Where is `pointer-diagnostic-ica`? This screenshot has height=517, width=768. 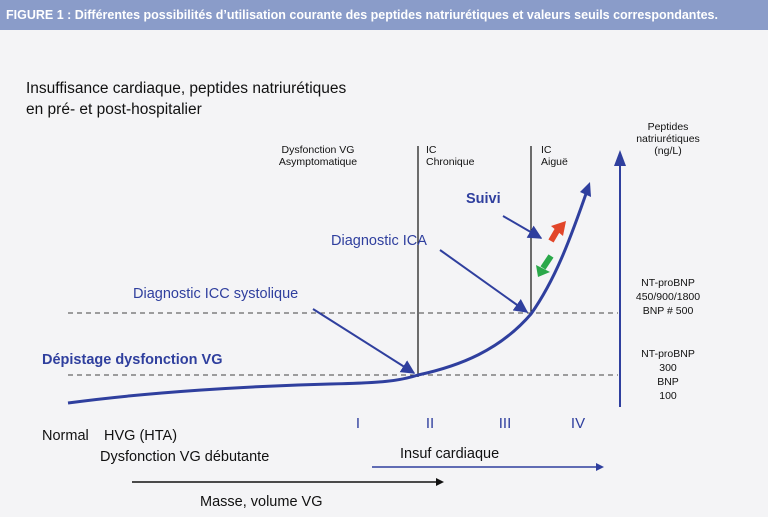 pointer-diagnostic-ica is located at coordinates (484, 281).